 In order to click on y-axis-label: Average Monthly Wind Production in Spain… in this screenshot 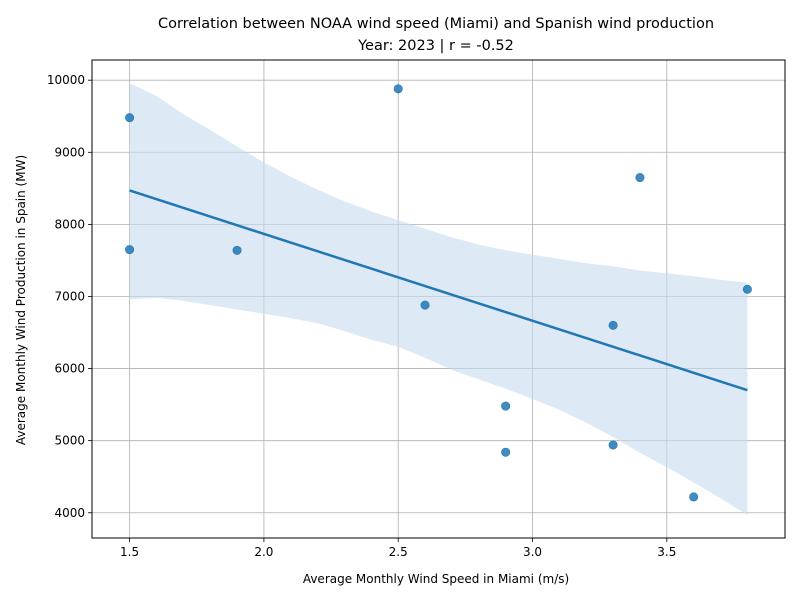, I will do `click(21, 300)`.